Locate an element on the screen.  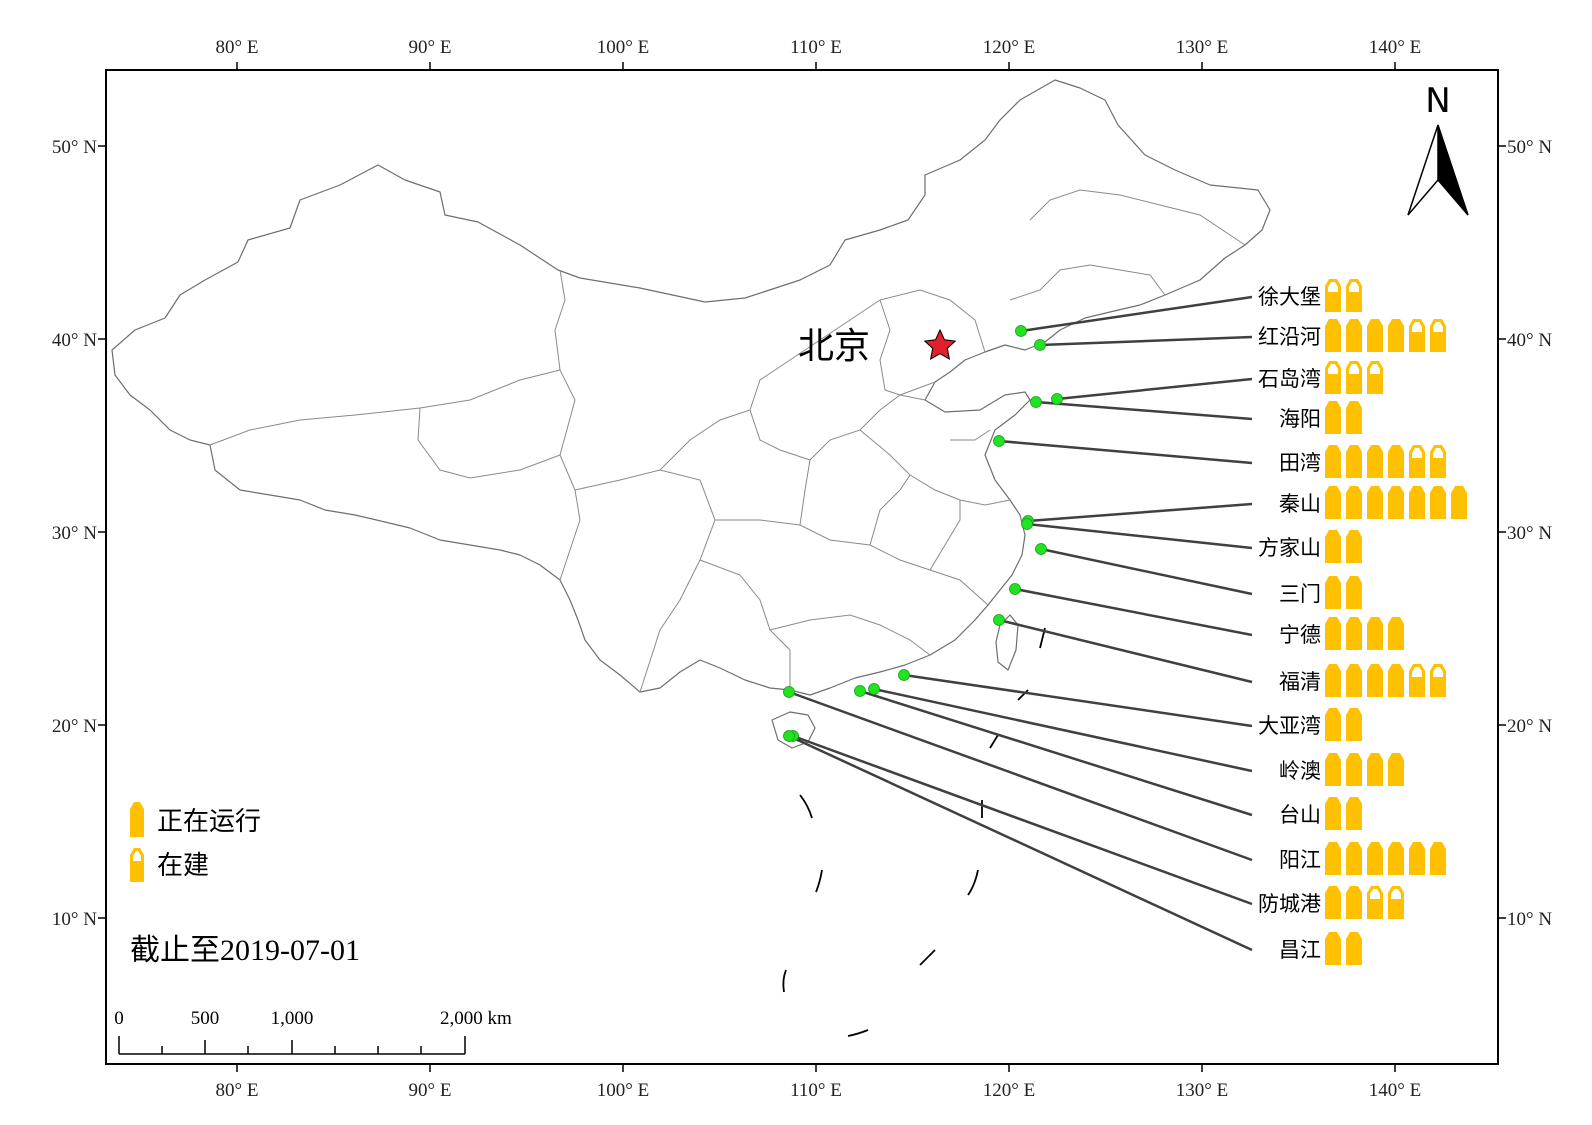
plant-name: 阳江 is located at coordinates (1300, 860).